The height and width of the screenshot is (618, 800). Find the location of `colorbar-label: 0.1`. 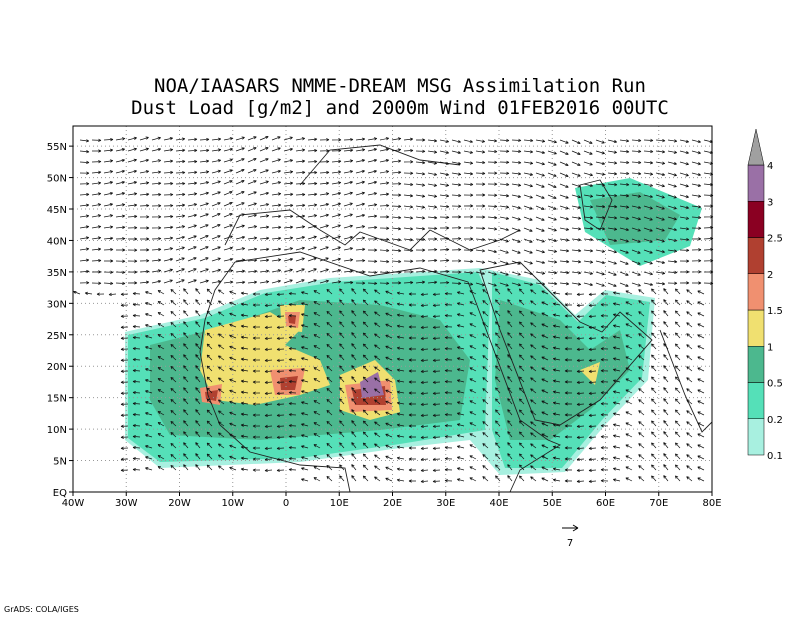

colorbar-label: 0.1 is located at coordinates (775, 456).